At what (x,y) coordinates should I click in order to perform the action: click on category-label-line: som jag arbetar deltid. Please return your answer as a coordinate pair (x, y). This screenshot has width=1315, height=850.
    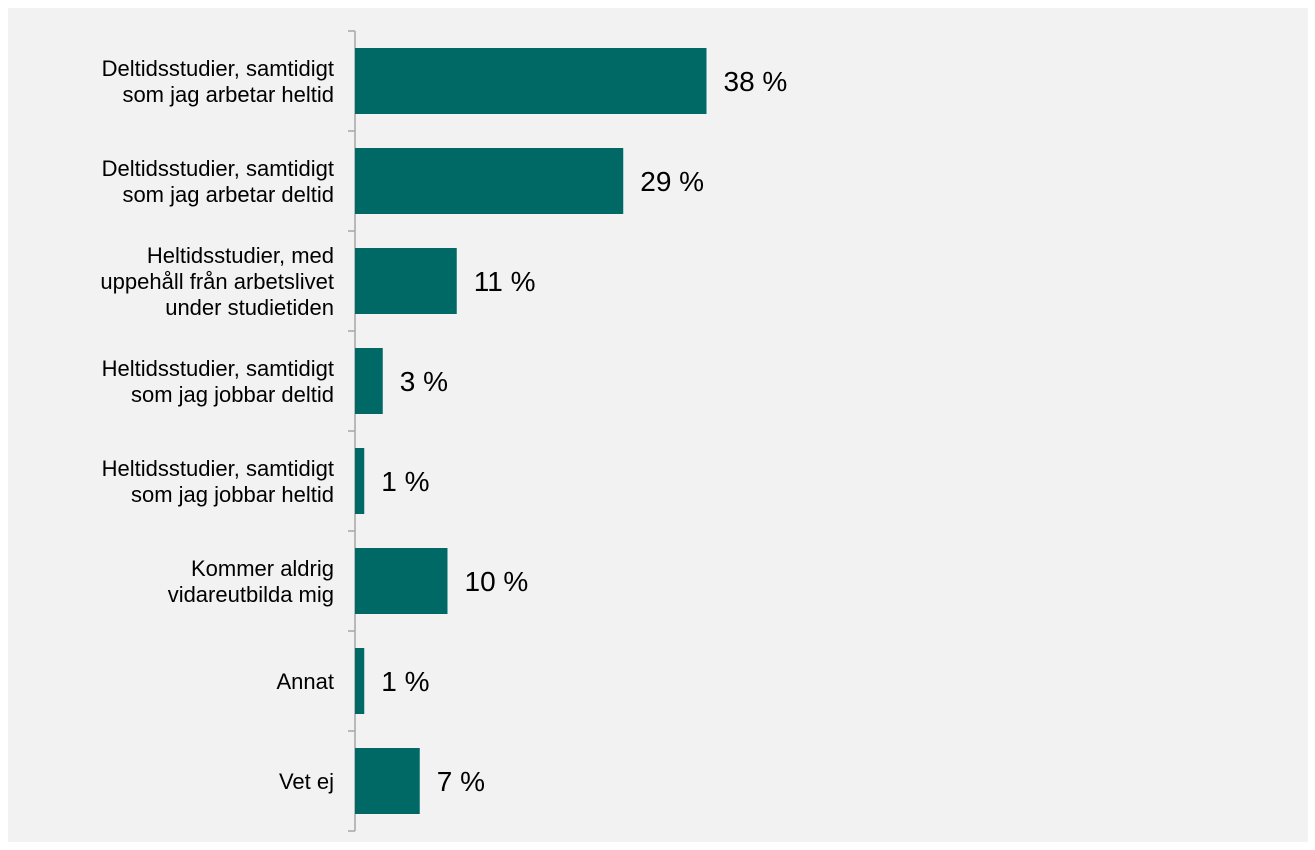
    Looking at the image, I should click on (228, 194).